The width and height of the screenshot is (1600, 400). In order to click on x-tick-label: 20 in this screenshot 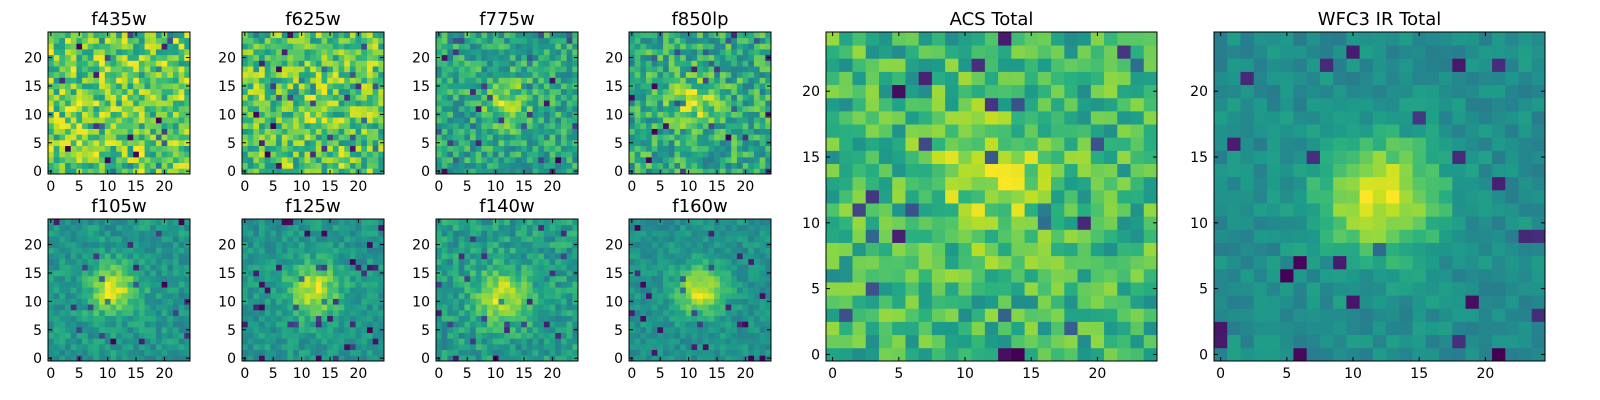, I will do `click(553, 374)`.